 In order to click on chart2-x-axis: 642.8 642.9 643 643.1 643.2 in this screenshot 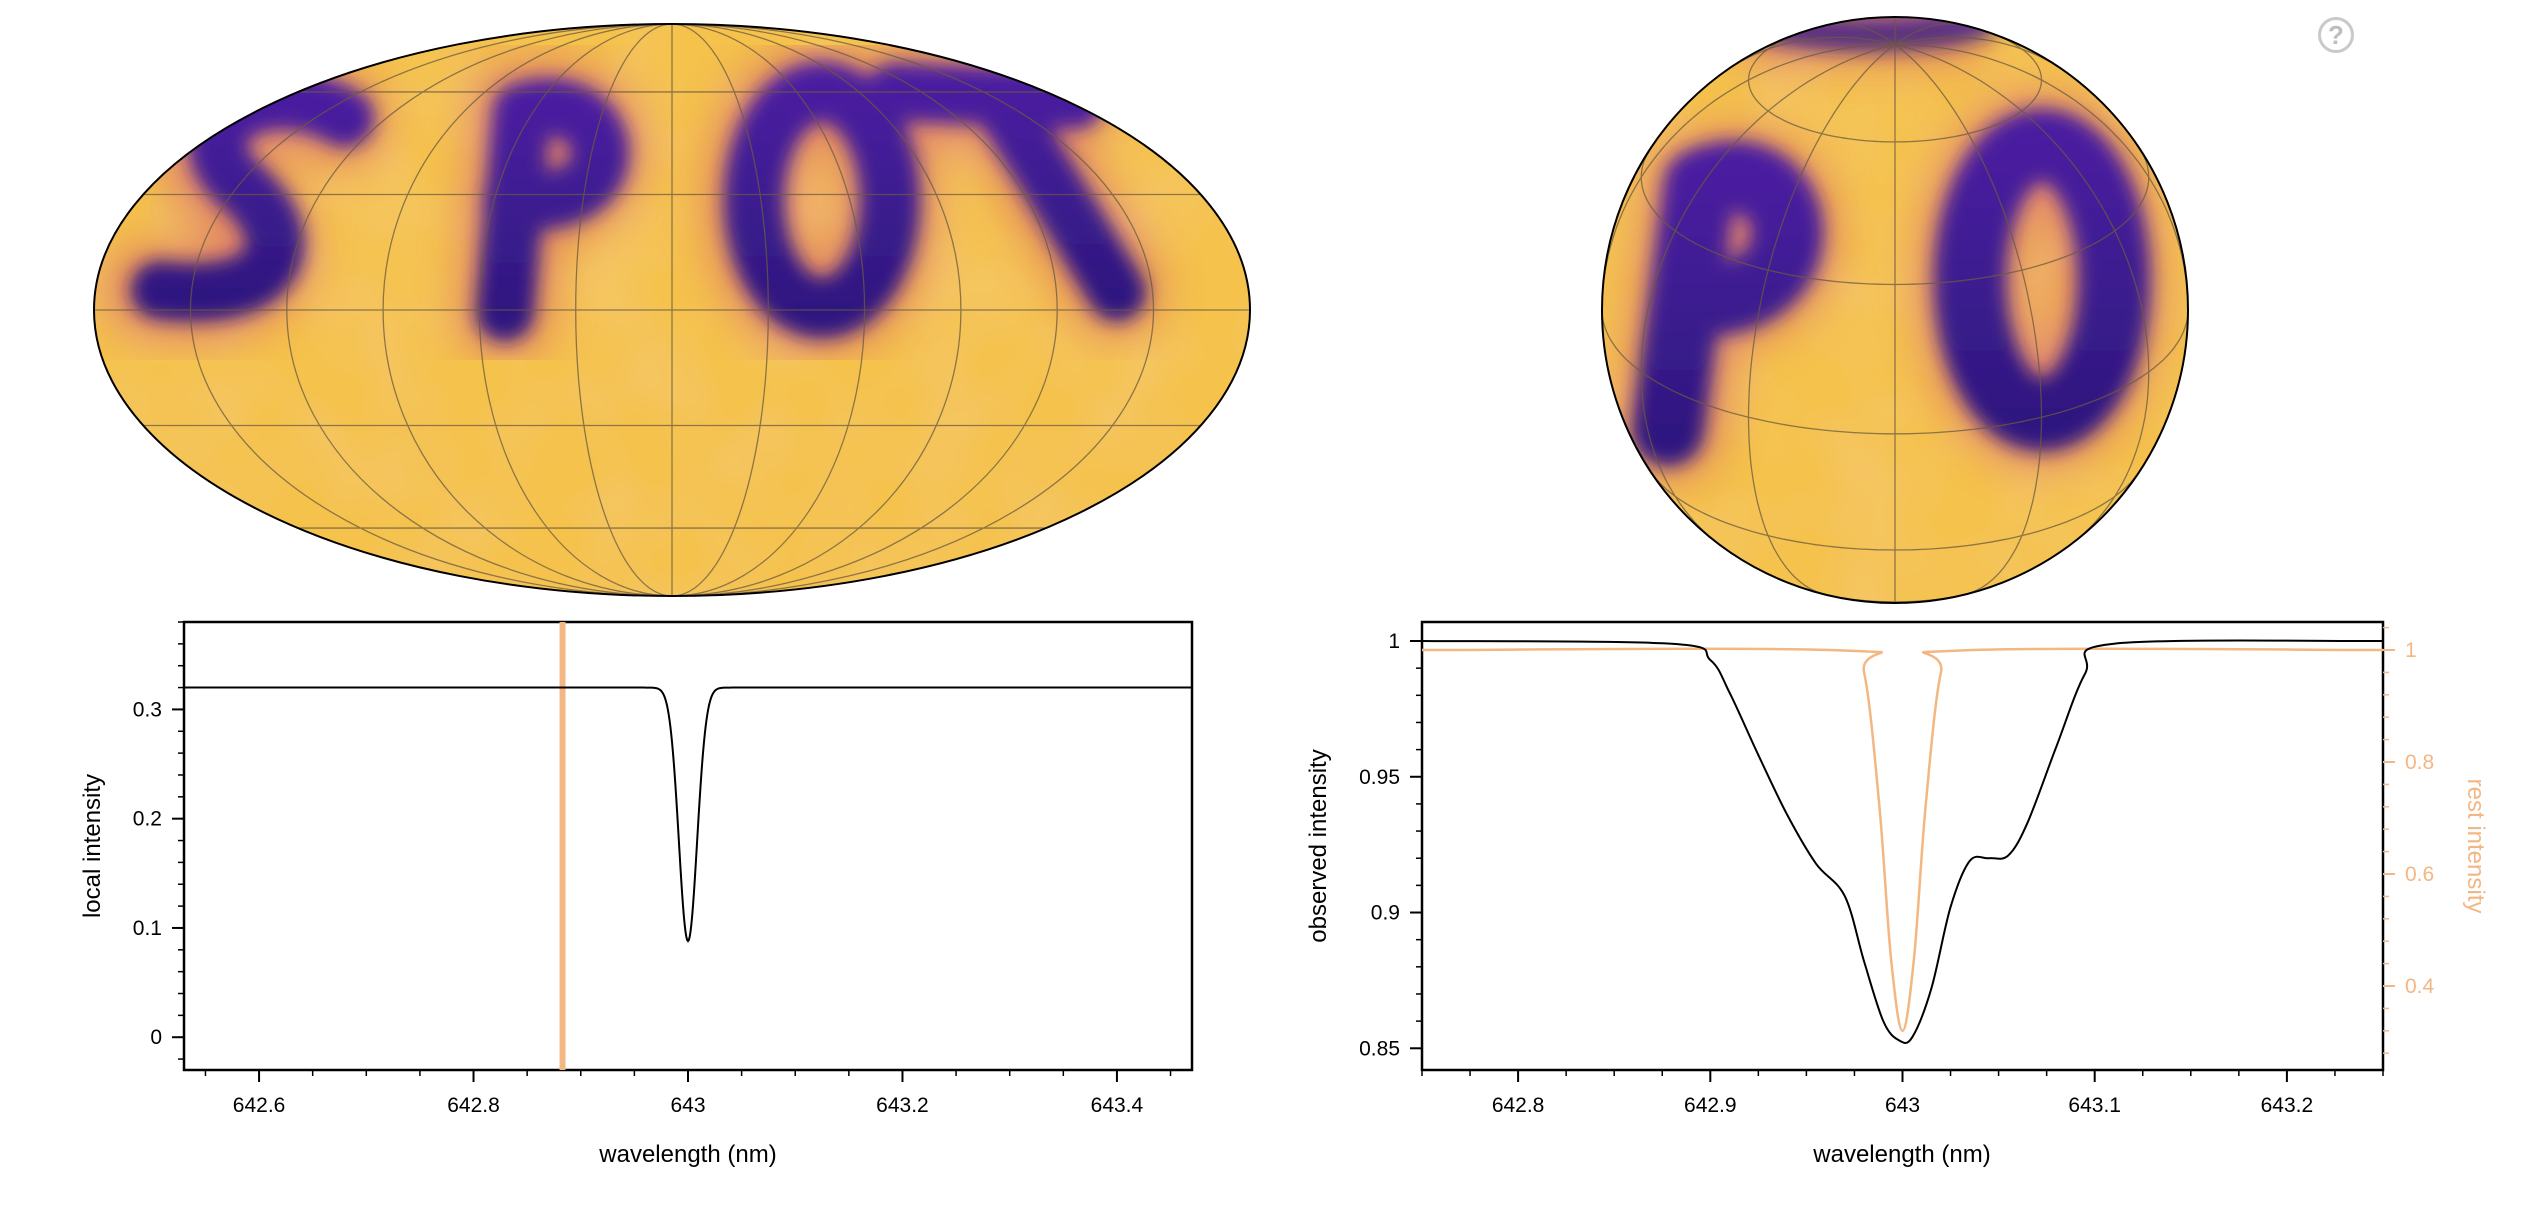, I will do `click(1902, 1093)`.